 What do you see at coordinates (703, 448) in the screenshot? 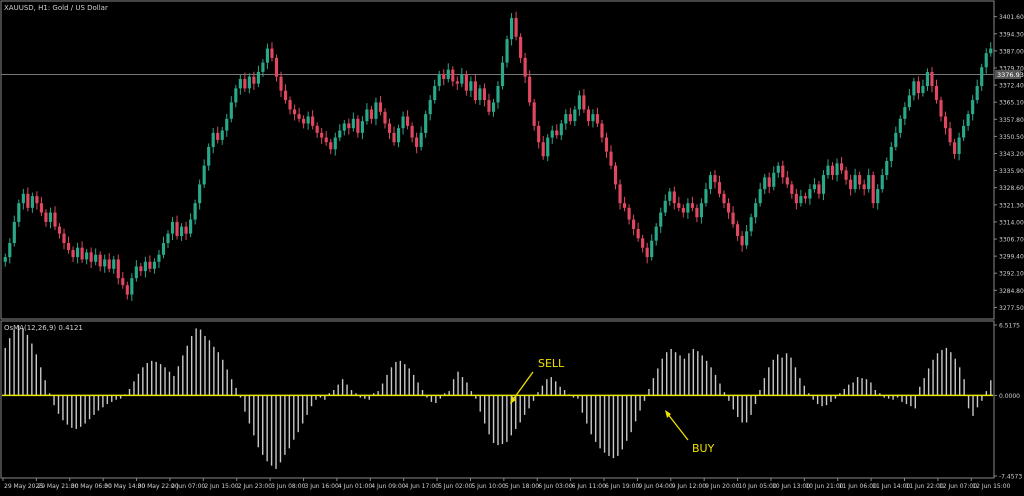
I see `buy-annotation-label: BUY` at bounding box center [703, 448].